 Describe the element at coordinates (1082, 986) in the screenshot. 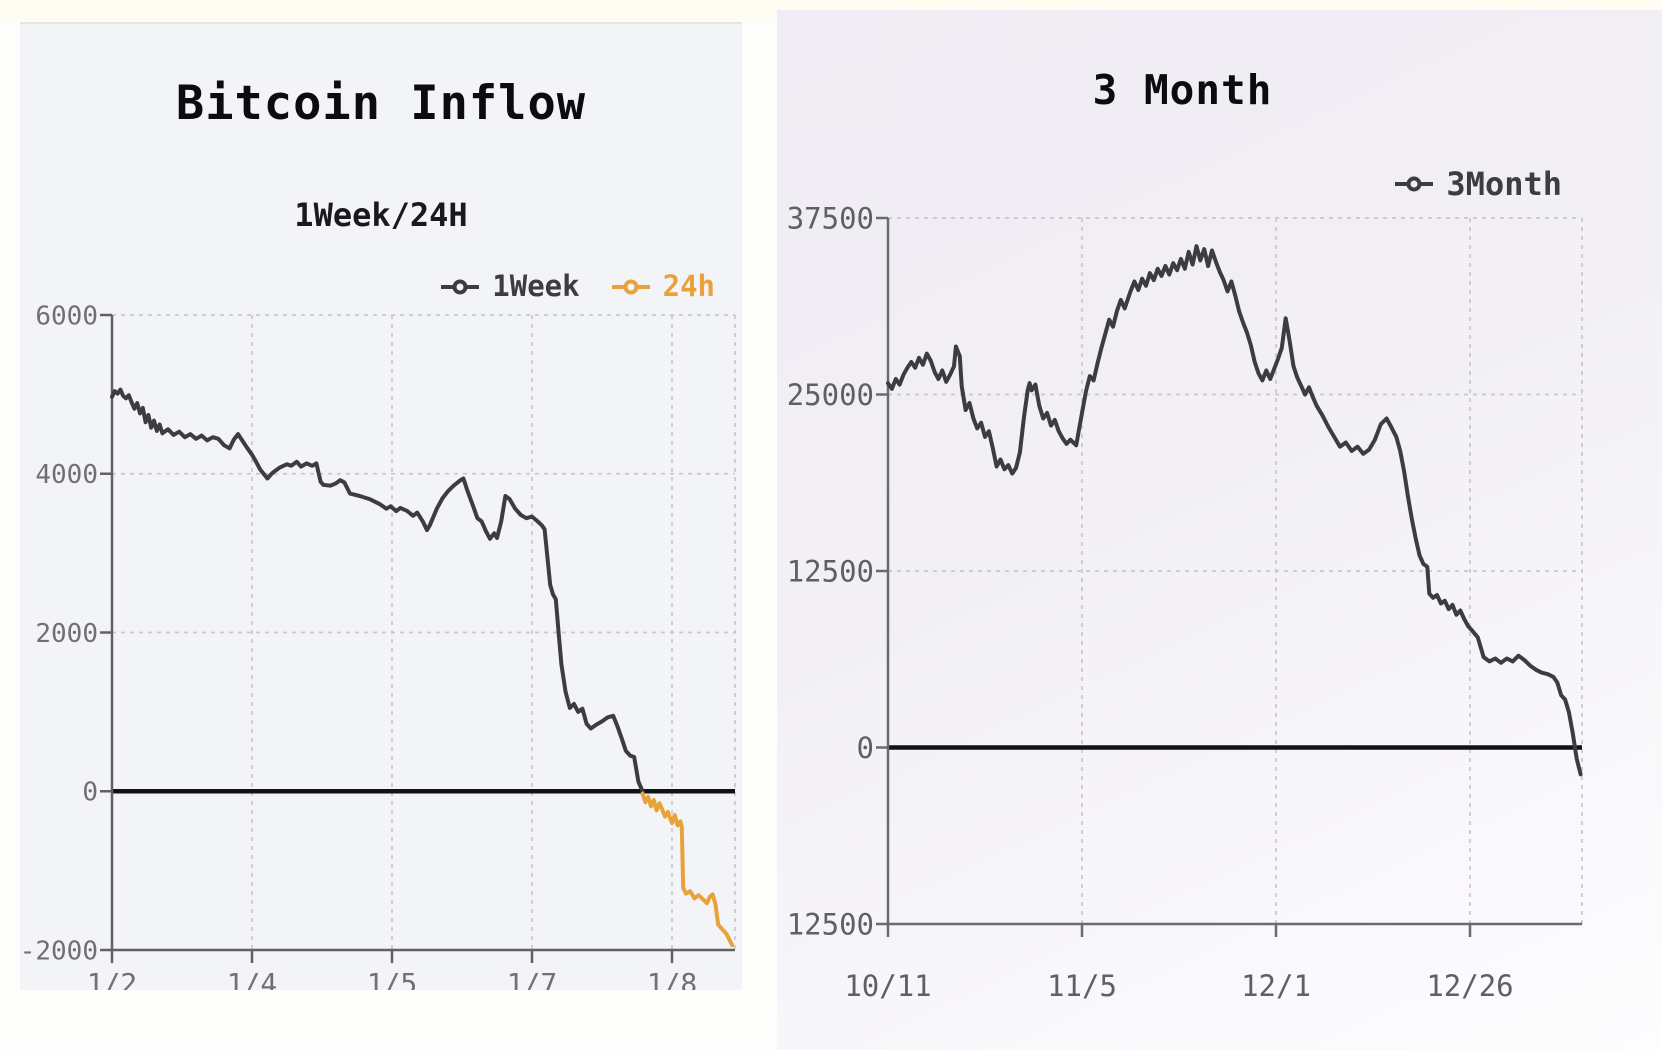

I see `svg-text: 11/5` at that location.